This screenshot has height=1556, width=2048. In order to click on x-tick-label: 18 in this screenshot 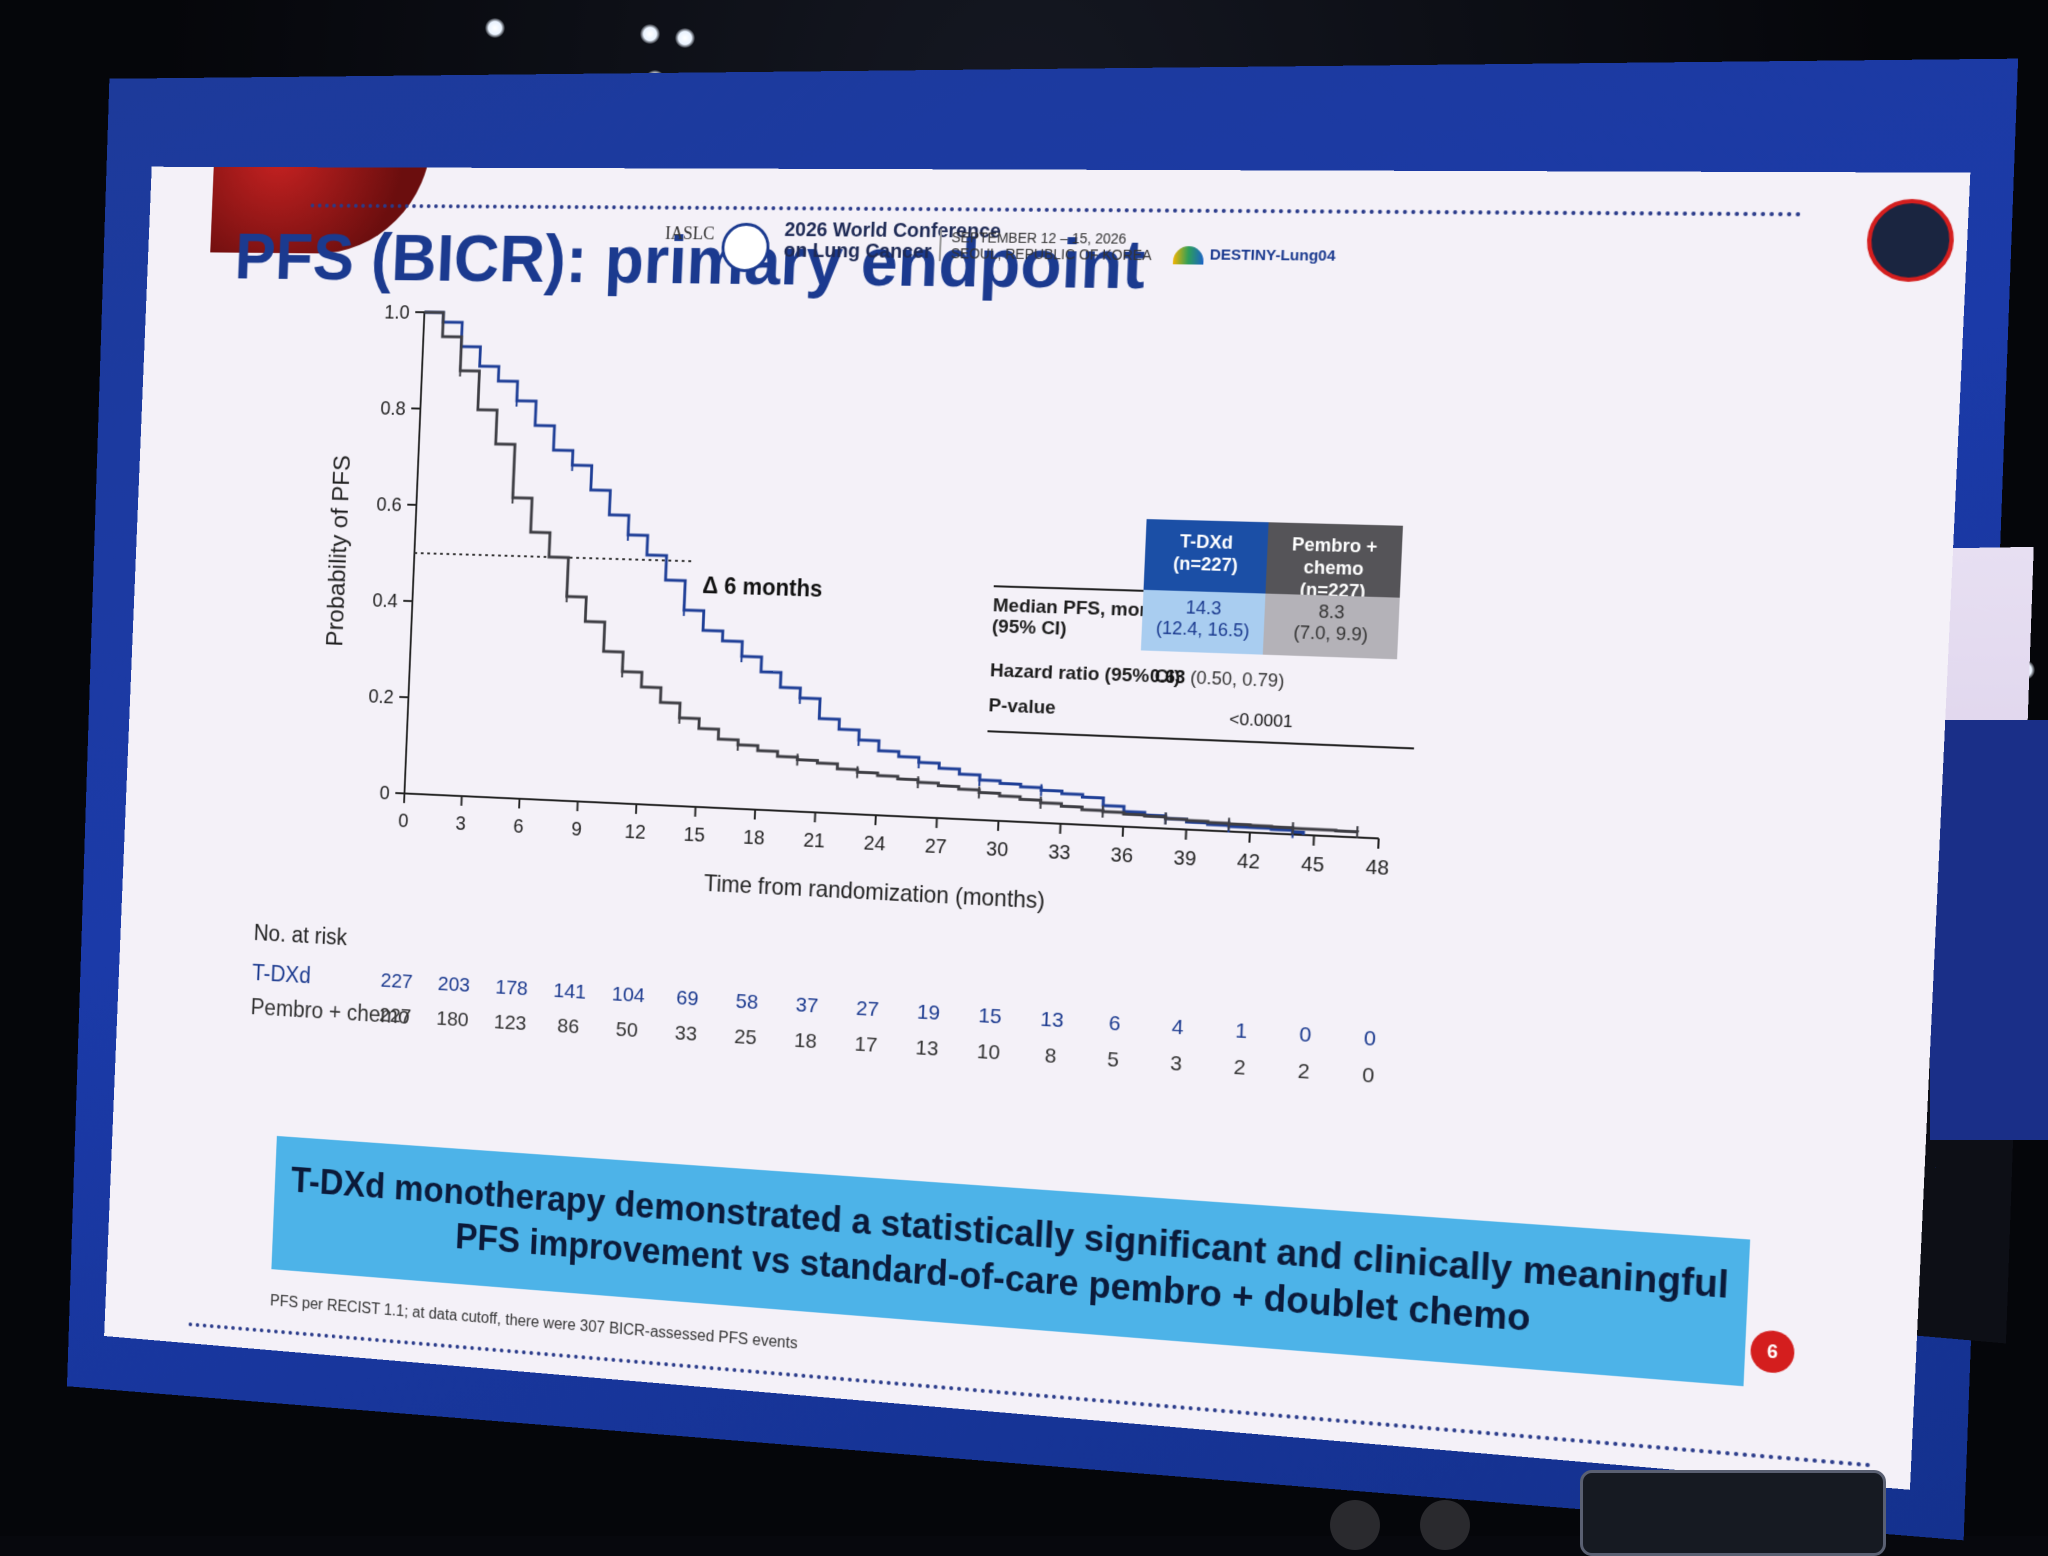, I will do `click(754, 838)`.